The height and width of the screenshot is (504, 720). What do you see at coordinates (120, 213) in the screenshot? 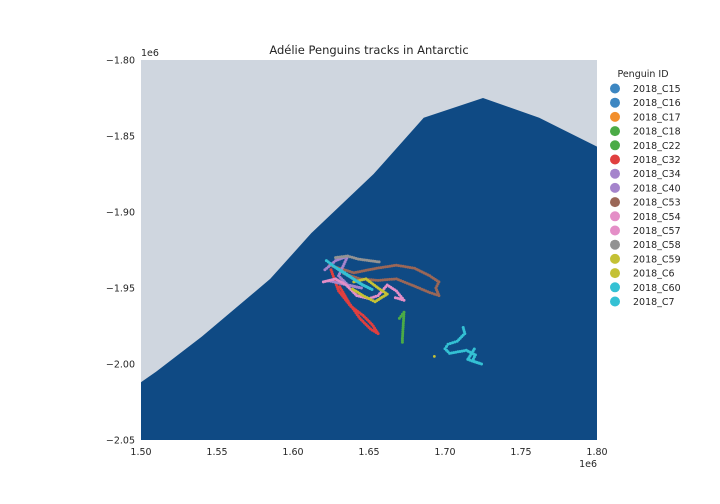
I see `y-tick-label: −1.90` at bounding box center [120, 213].